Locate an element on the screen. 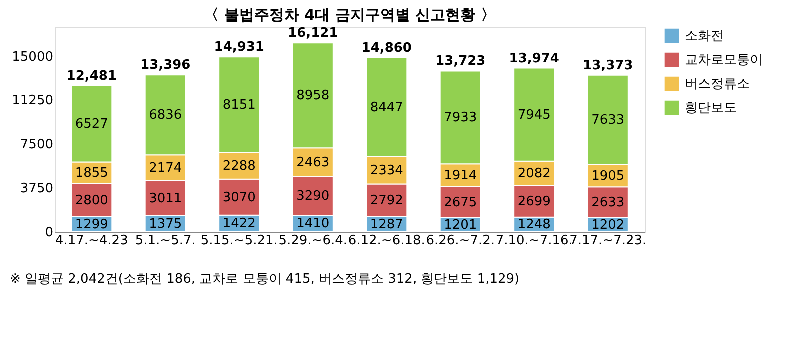  x-tick-label: 6.12.~6.18. is located at coordinates (387, 241).